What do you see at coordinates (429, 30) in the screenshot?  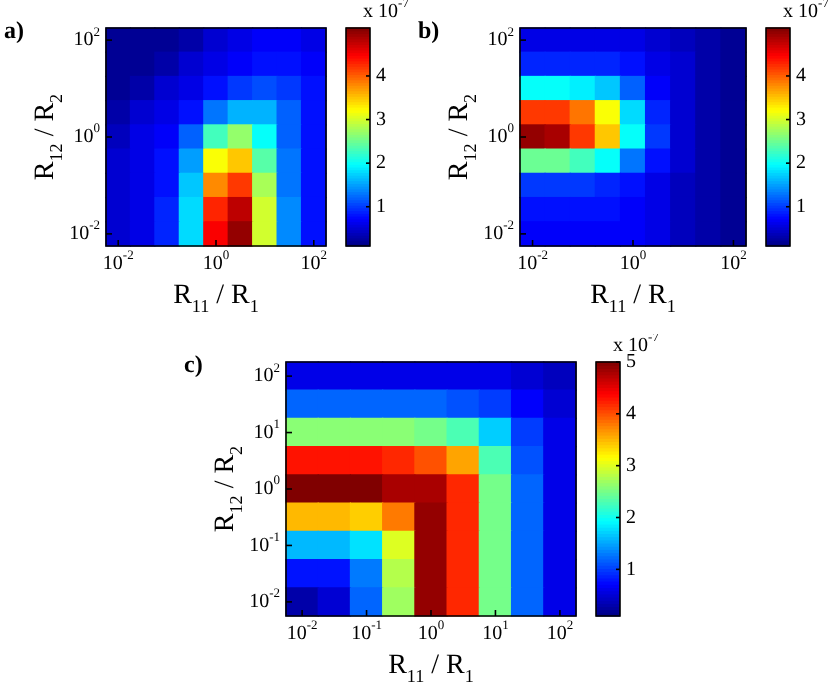 I see `chart-title: b)` at bounding box center [429, 30].